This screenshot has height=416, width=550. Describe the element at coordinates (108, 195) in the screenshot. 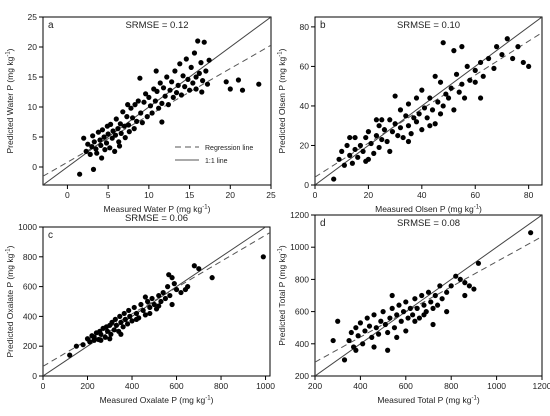

I see `x-tick-label: 5` at that location.